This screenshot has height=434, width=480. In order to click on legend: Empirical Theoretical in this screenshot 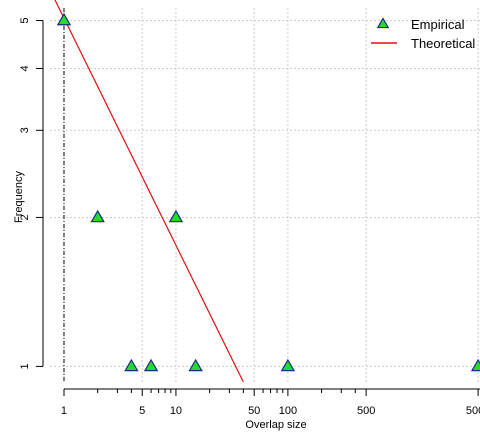, I will do `click(423, 34)`.